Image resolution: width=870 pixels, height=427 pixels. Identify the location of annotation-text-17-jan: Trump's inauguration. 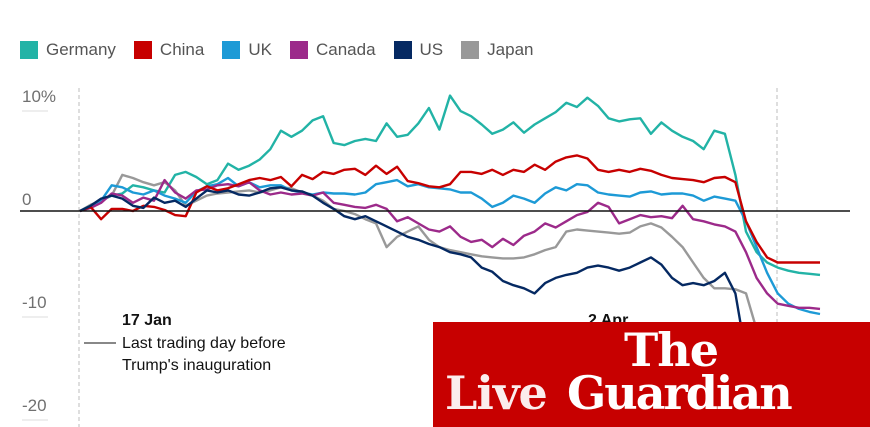
(196, 365).